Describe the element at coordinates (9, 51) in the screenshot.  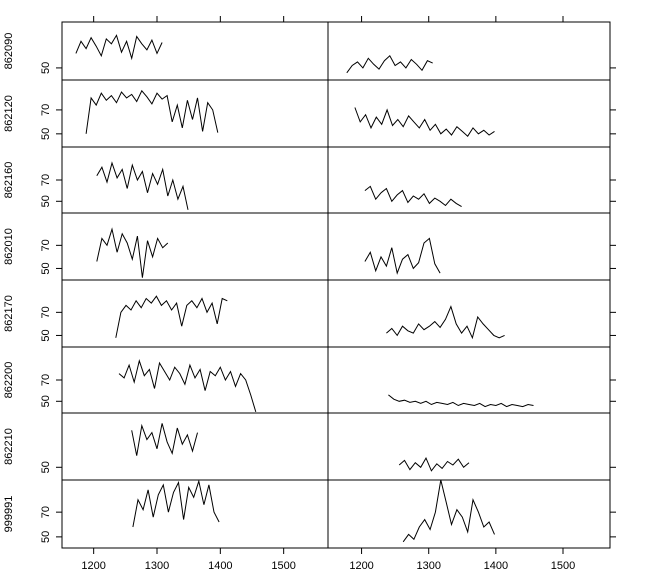
I see `strip-label: 862090` at that location.